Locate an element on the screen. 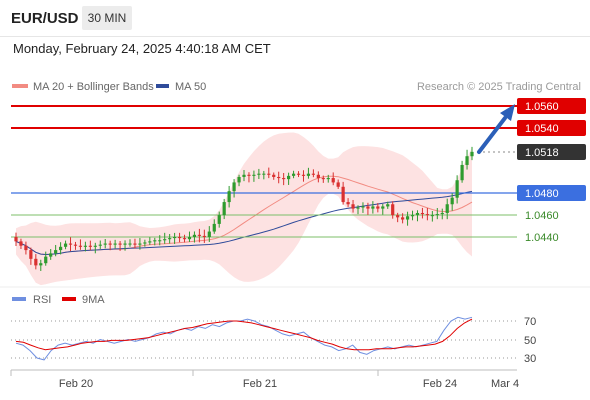  rsi-legend-label: RSI is located at coordinates (42, 300).